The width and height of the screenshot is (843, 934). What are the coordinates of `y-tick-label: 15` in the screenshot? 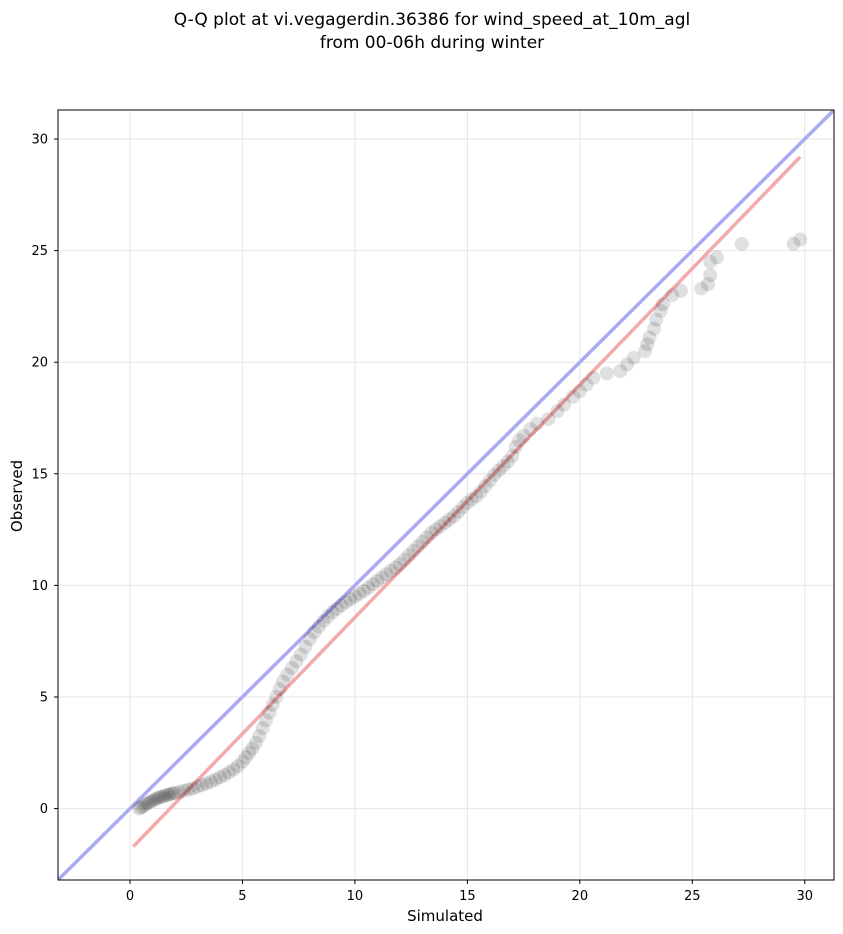 It's located at (39, 474).